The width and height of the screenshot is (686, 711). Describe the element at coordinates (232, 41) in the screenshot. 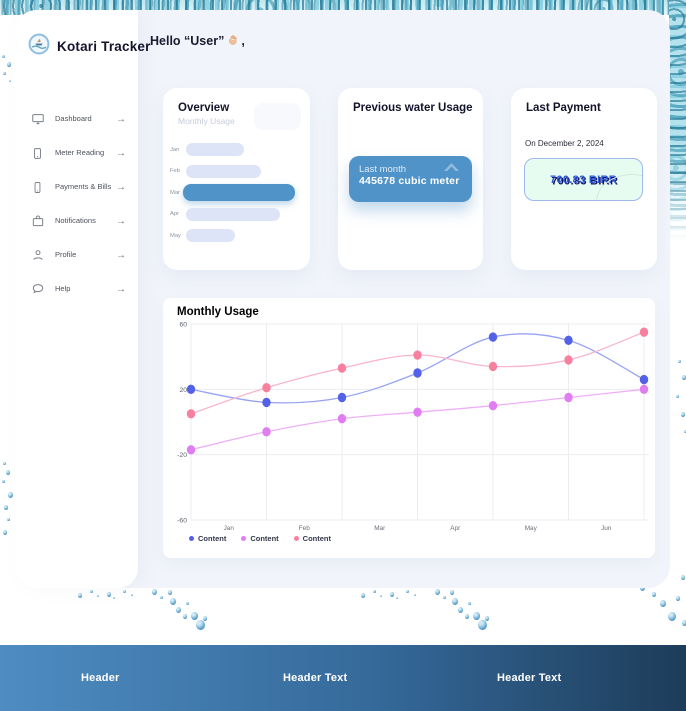

I see `waving-hand-icon` at that location.